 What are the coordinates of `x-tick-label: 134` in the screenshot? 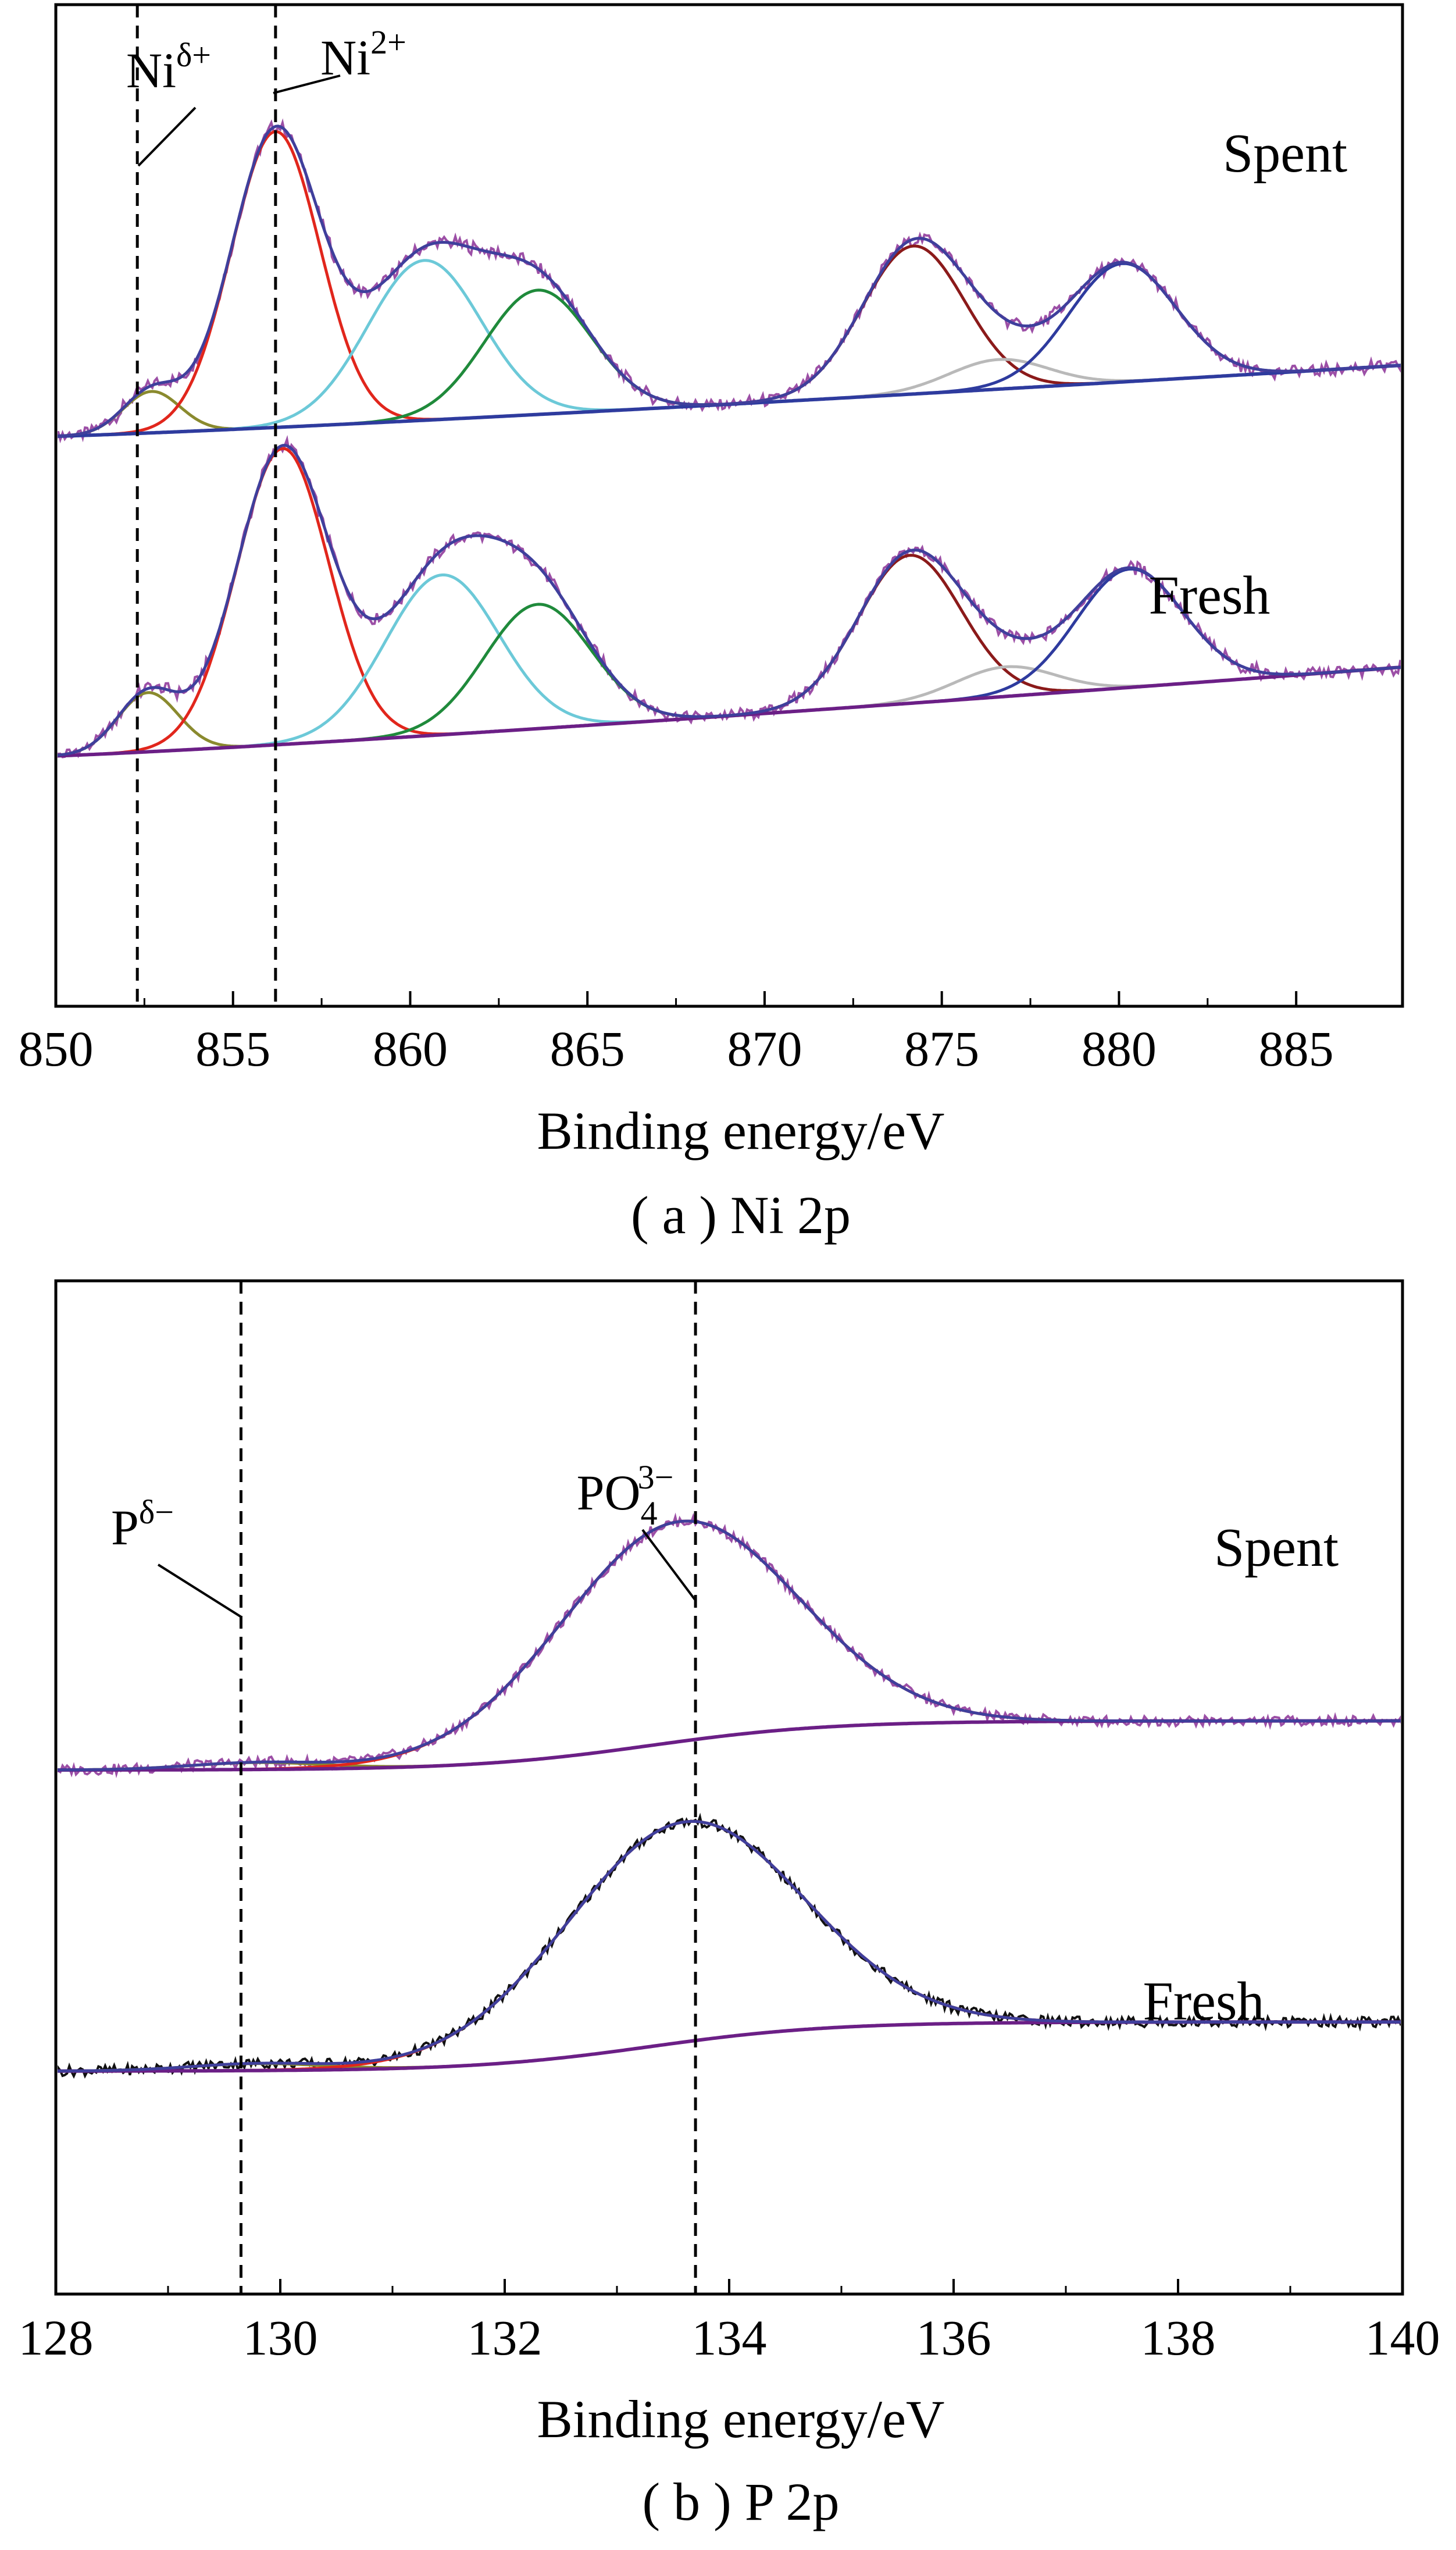 It's located at (729, 2338).